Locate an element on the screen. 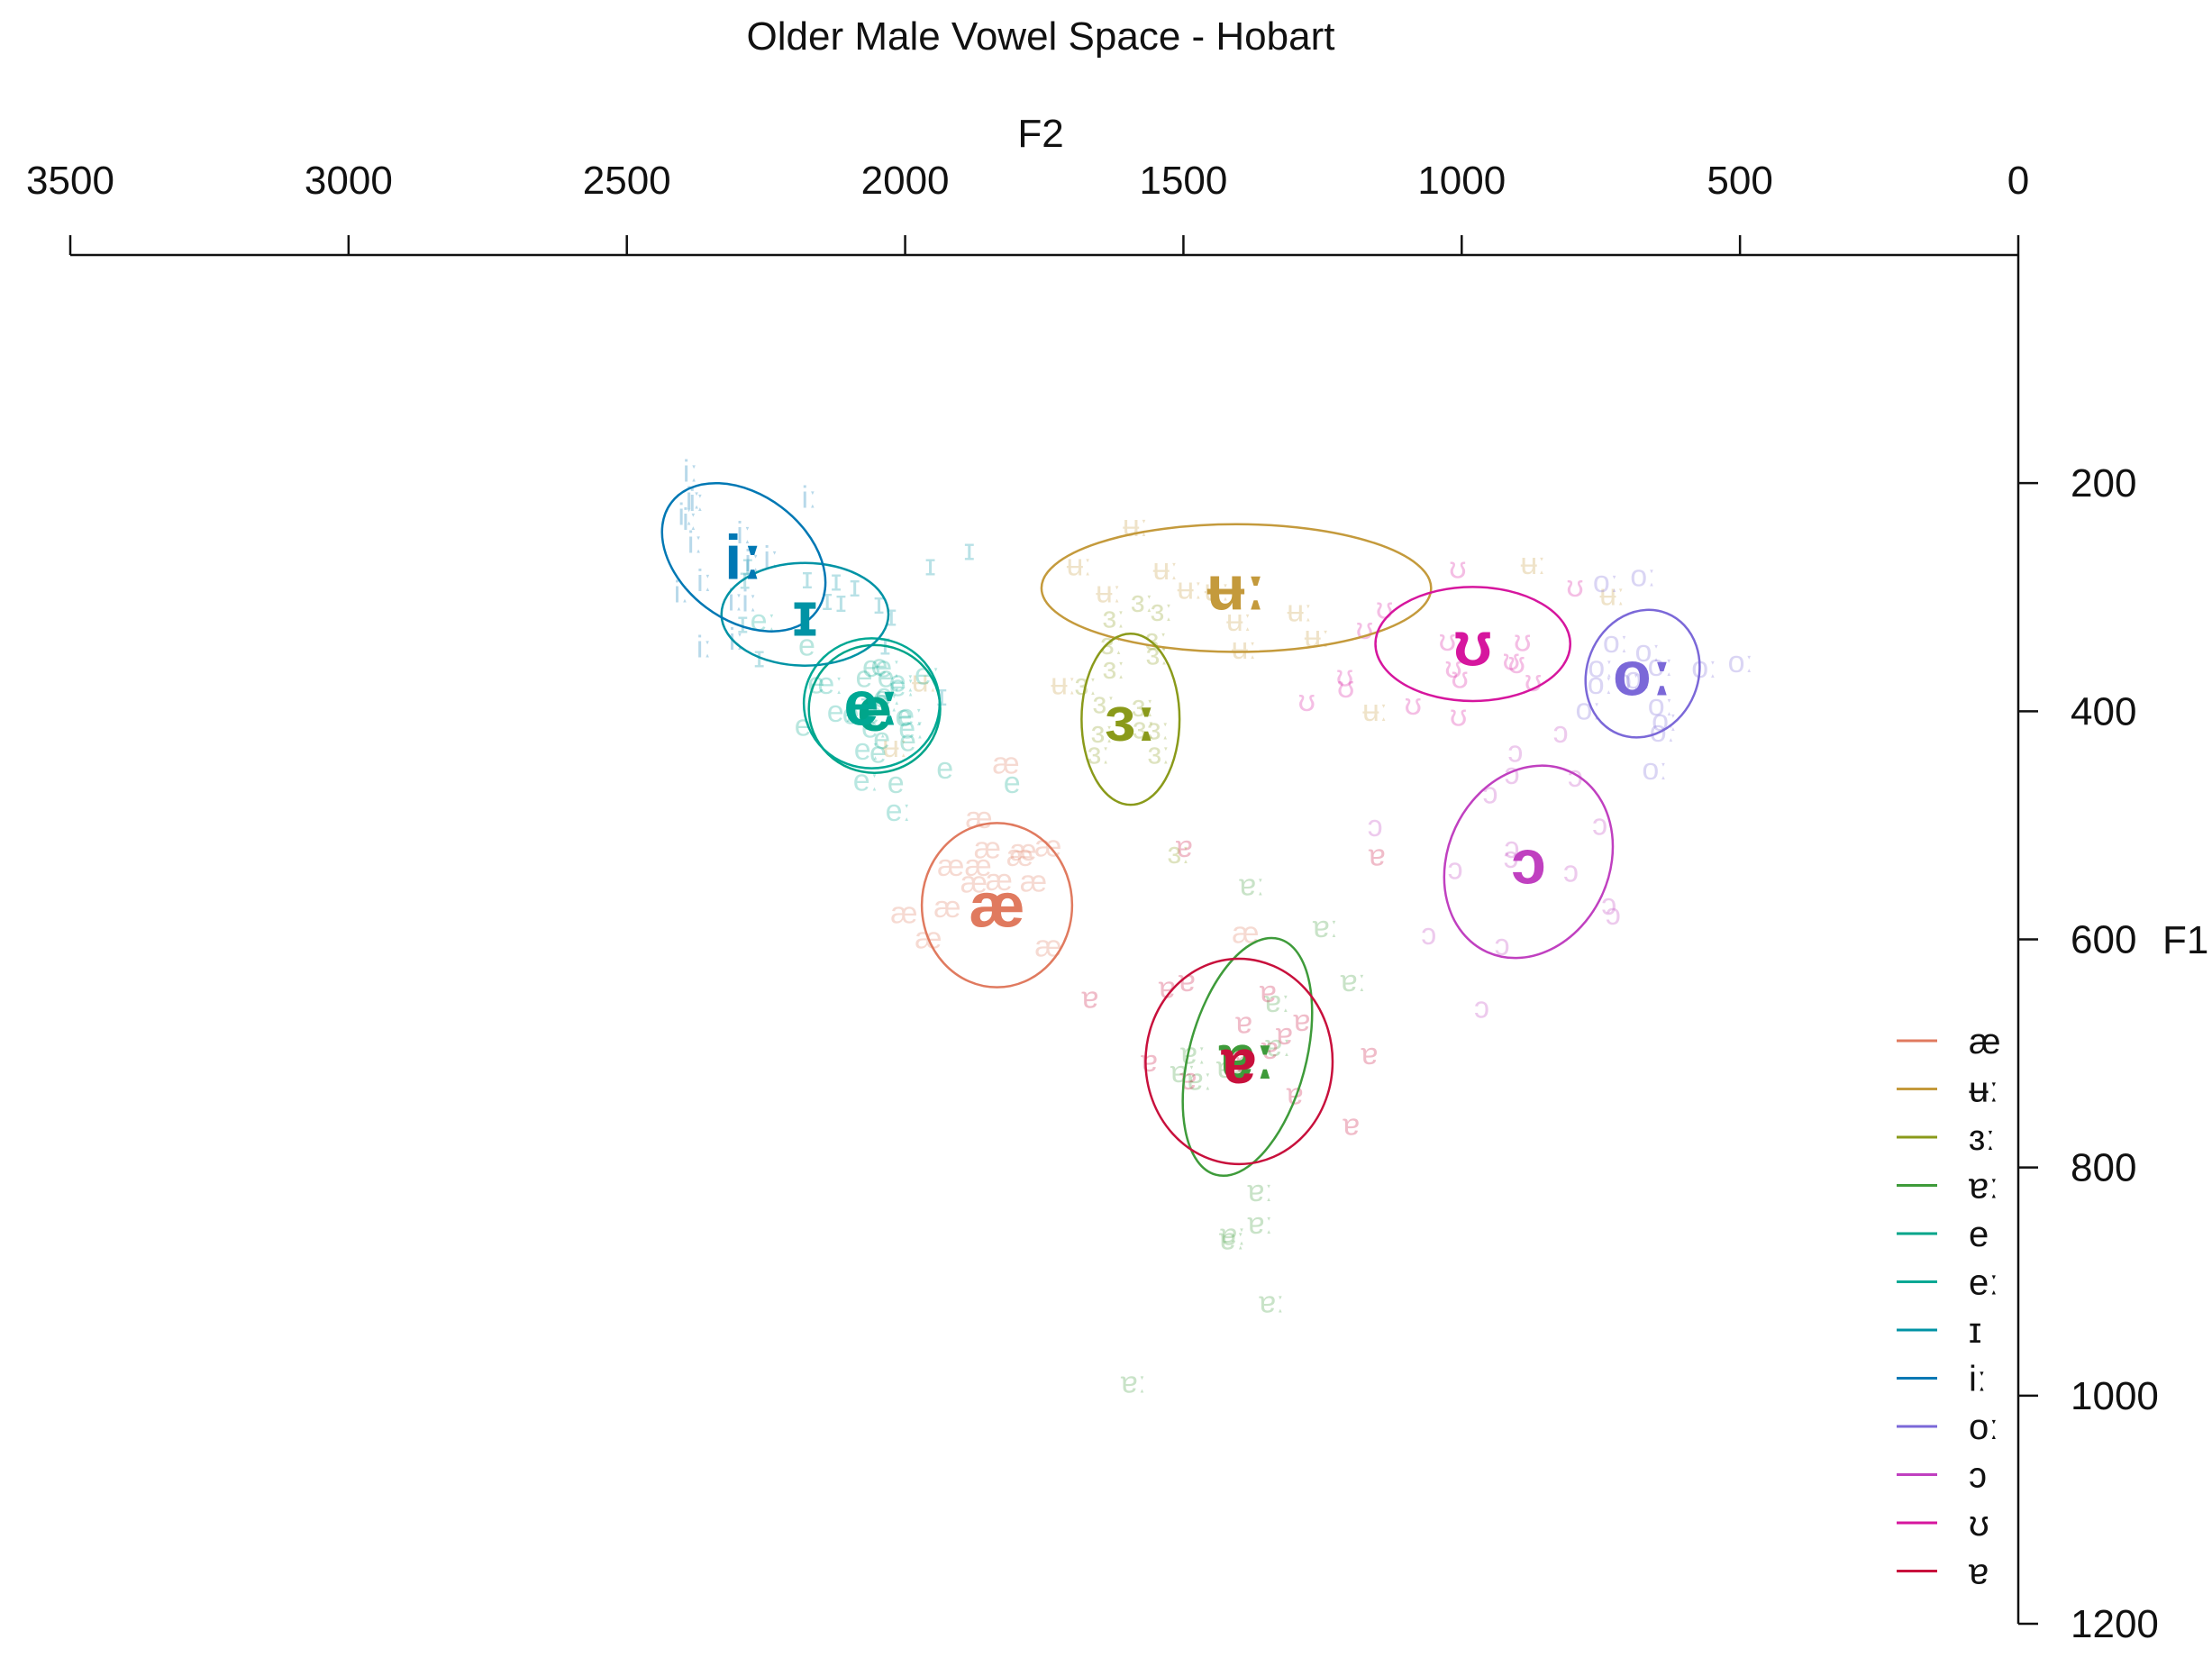  x-axis-label: F2 is located at coordinates (1040, 134).